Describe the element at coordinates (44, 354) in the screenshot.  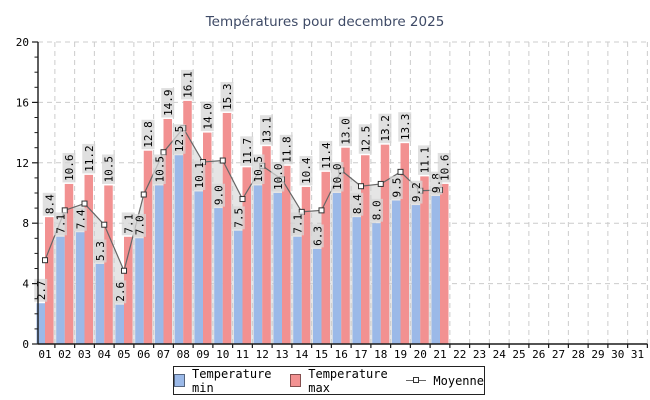
I see `x-tick-label: 01` at that location.